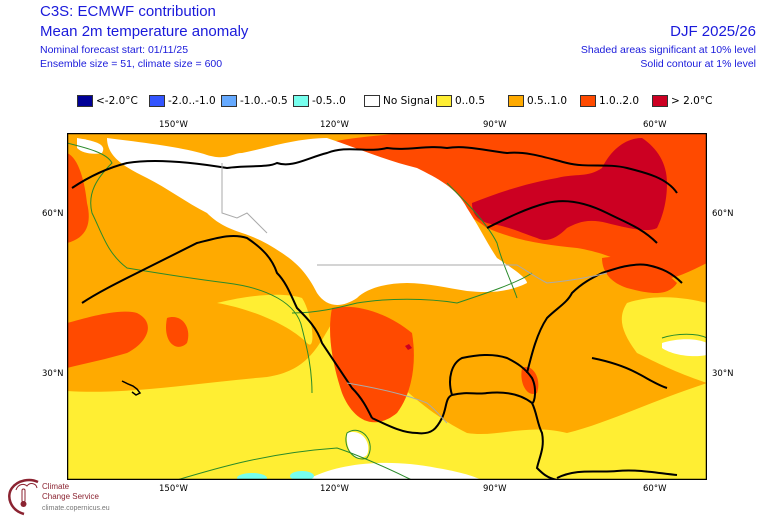 The height and width of the screenshot is (520, 761). I want to click on lat-label-left: 60°N, so click(53, 214).